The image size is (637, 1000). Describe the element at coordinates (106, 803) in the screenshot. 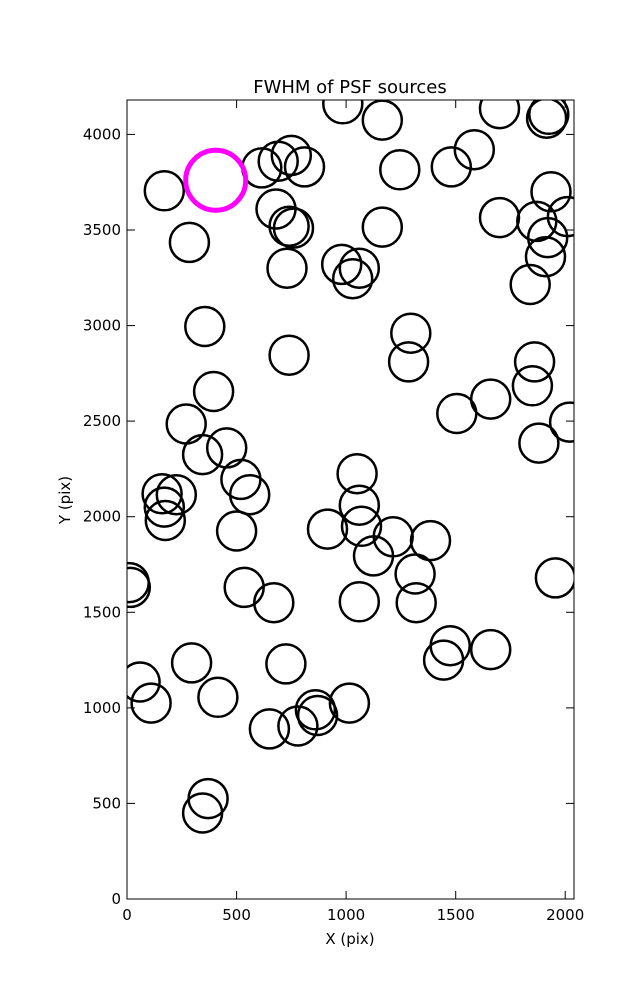

I see `y-tick-label-500: 500` at that location.